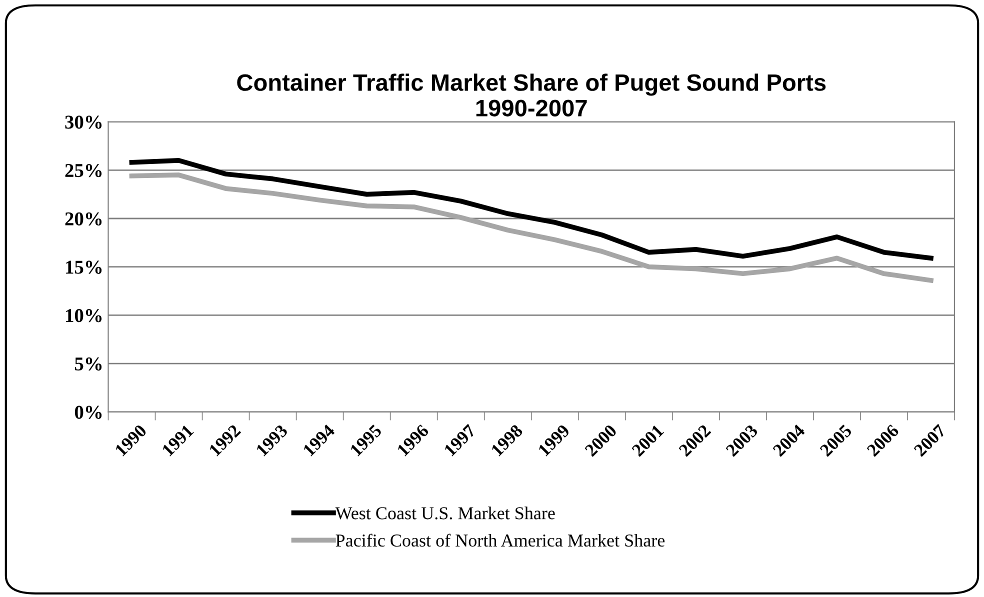  What do you see at coordinates (531, 209) in the screenshot?
I see `line-series` at bounding box center [531, 209].